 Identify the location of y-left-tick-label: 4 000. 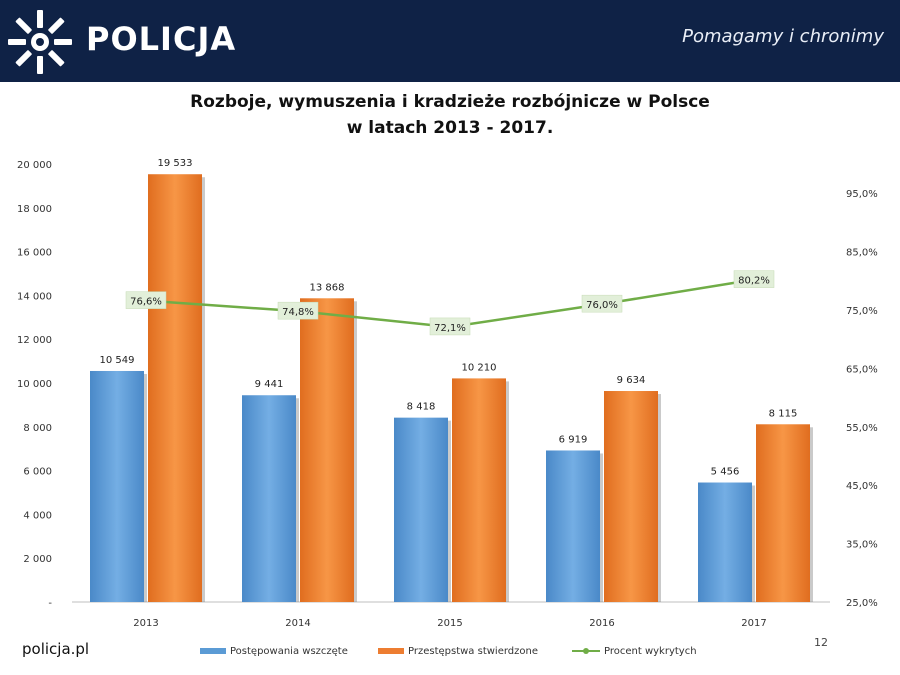
(37, 515).